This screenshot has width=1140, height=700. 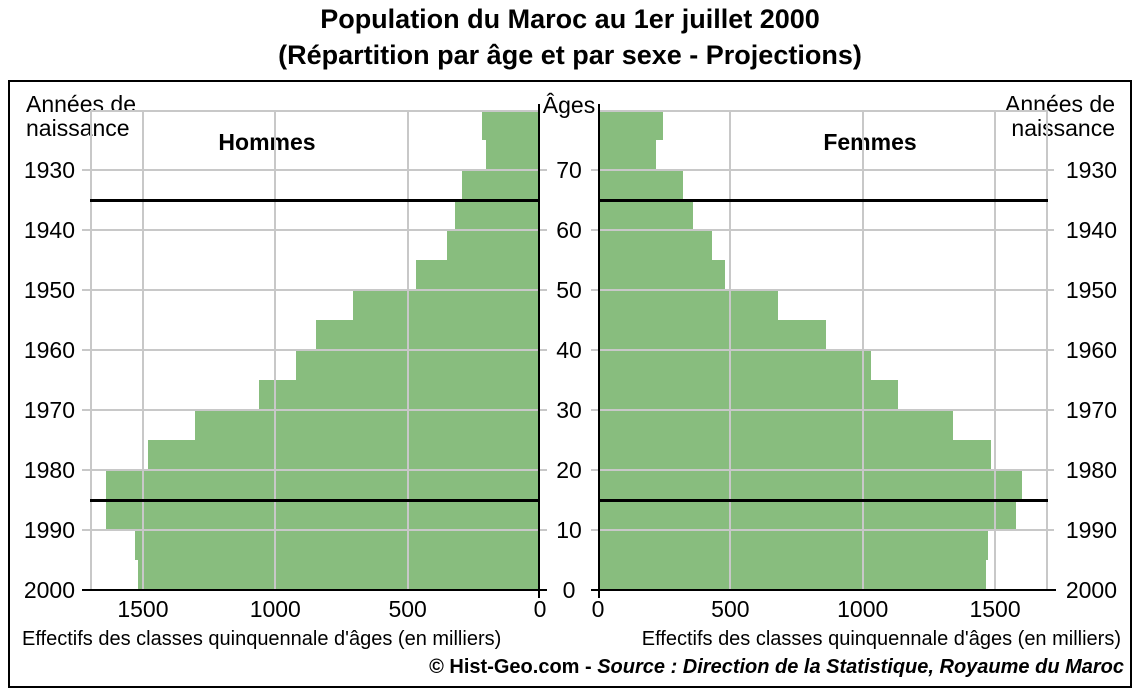 I want to click on age-label-10: 10, so click(x=569, y=530).